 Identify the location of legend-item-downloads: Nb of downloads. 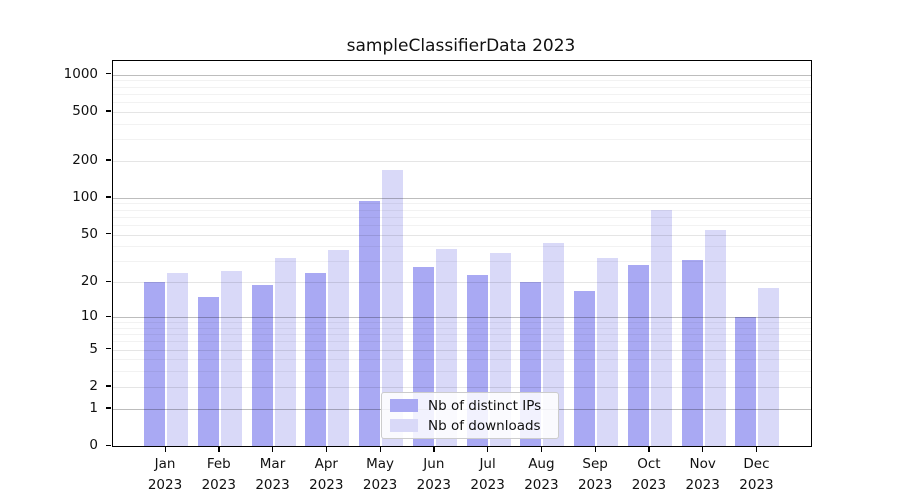
(470, 426).